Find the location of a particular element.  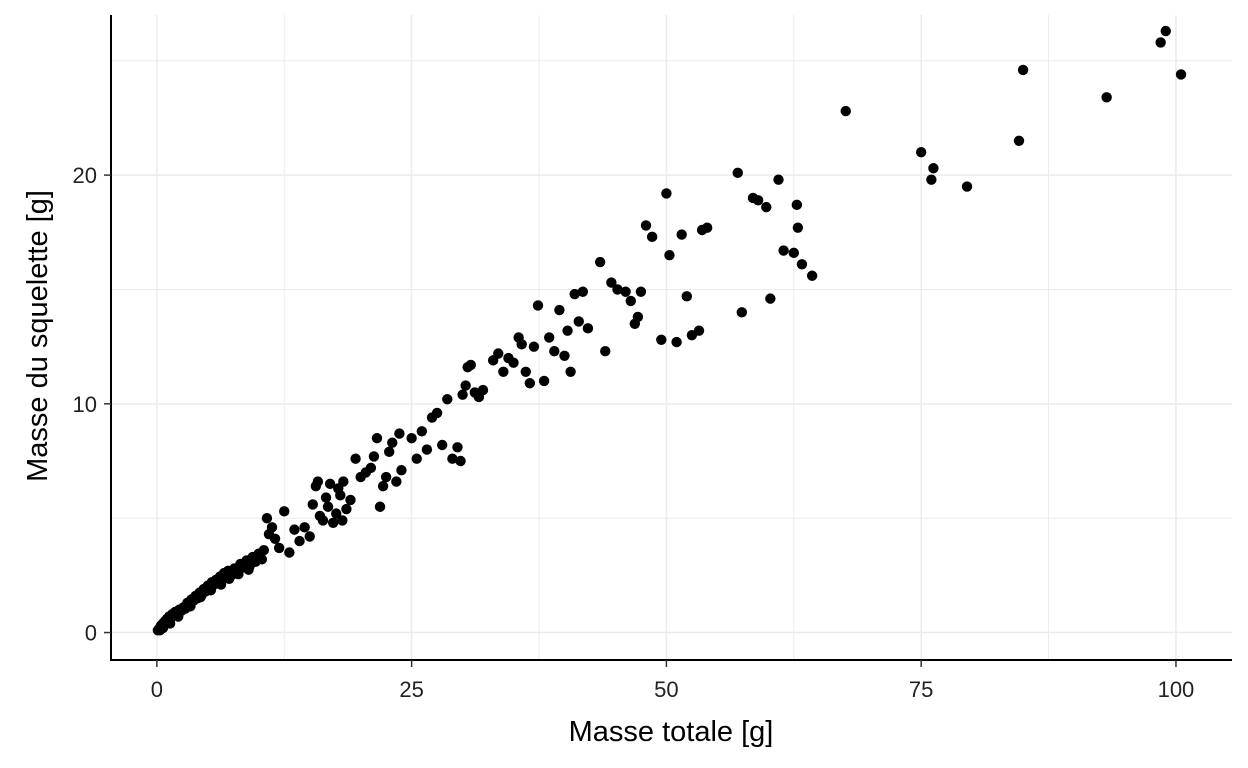

y-axis-title: Masse du squelette [g] is located at coordinates (38, 336).